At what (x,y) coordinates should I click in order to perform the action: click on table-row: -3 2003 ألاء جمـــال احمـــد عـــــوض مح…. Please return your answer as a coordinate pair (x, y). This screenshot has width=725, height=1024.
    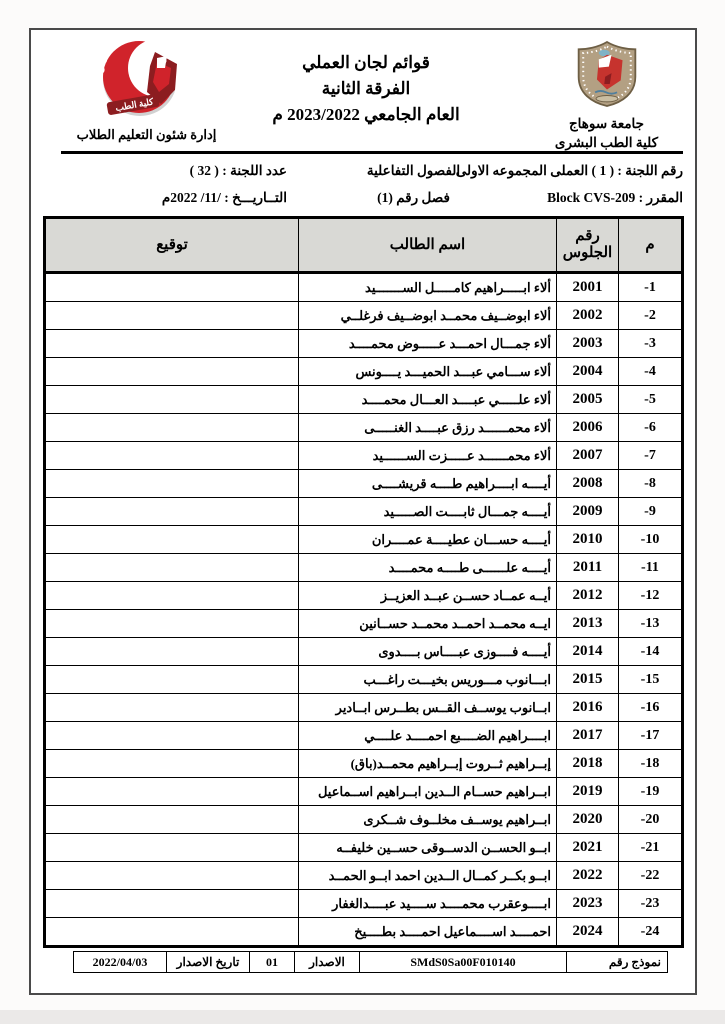
    Looking at the image, I should click on (363, 343).